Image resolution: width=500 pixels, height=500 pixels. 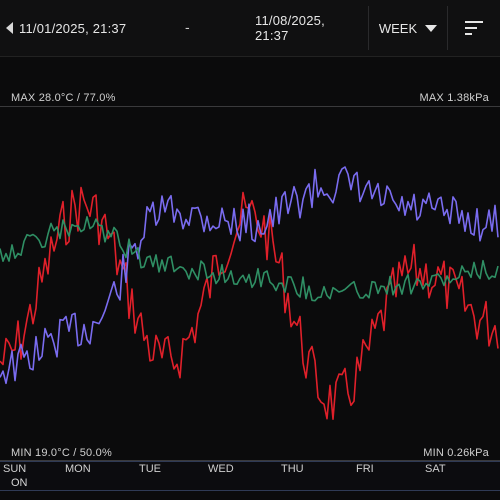 I want to click on status-label: ON, so click(x=19, y=483).